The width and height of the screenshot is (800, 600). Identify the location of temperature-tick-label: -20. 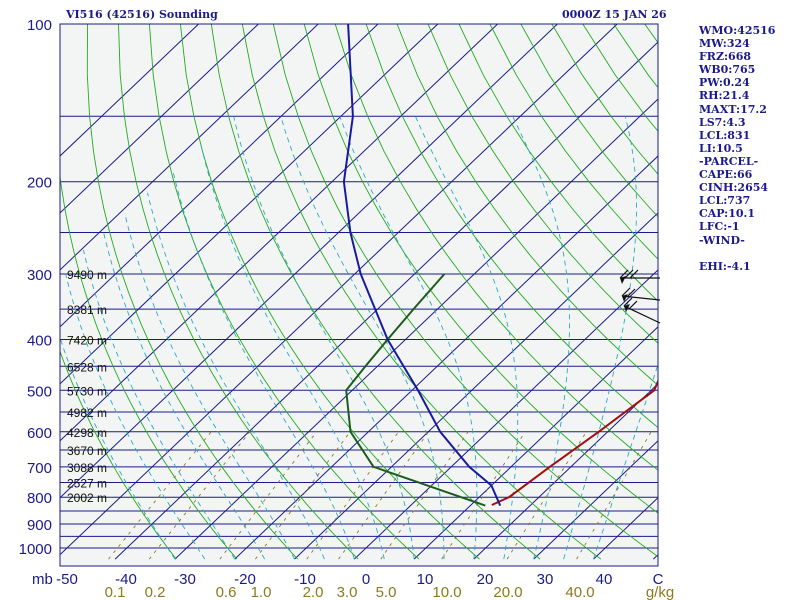
(245, 579).